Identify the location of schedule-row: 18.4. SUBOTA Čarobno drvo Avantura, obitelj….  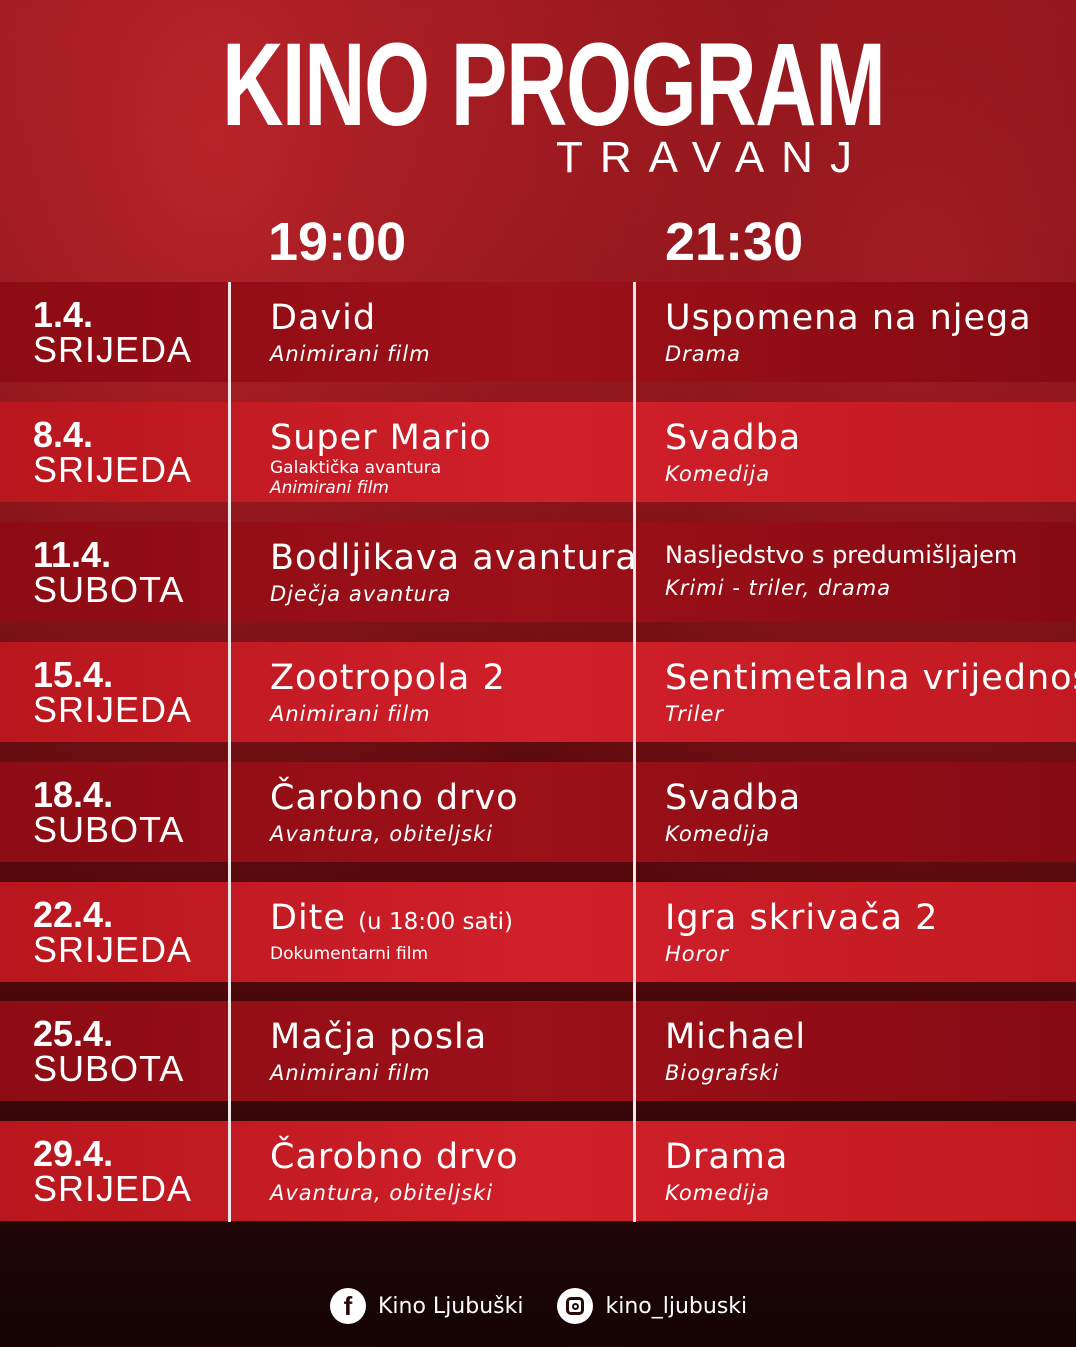
(538, 812).